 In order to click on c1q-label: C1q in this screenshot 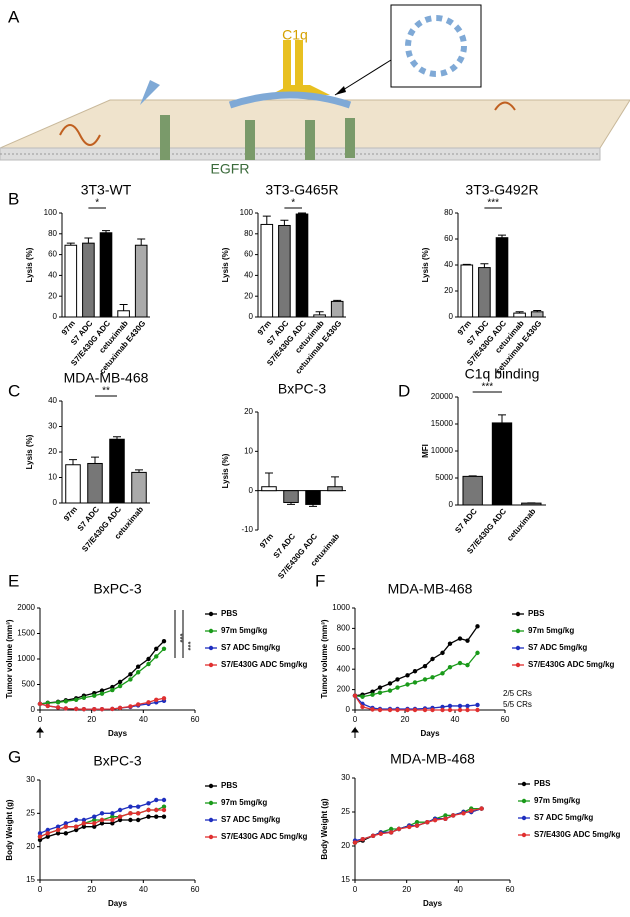, I will do `click(295, 35)`.